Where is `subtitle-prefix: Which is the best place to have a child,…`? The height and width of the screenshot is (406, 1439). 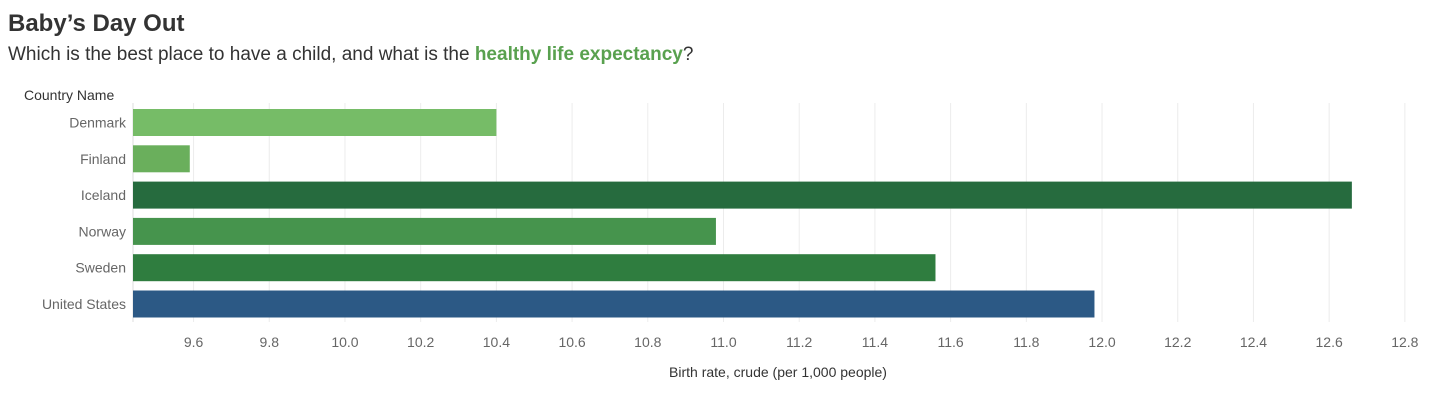 subtitle-prefix: Which is the best place to have a child,… is located at coordinates (241, 54).